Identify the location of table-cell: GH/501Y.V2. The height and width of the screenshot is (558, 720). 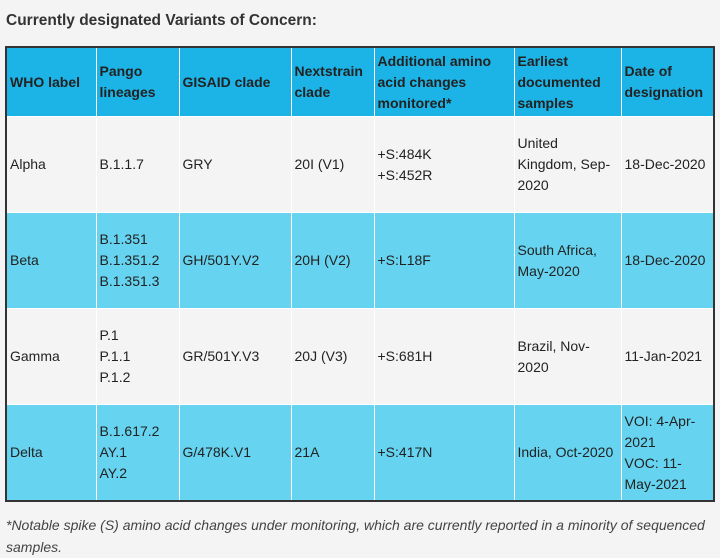
(235, 260).